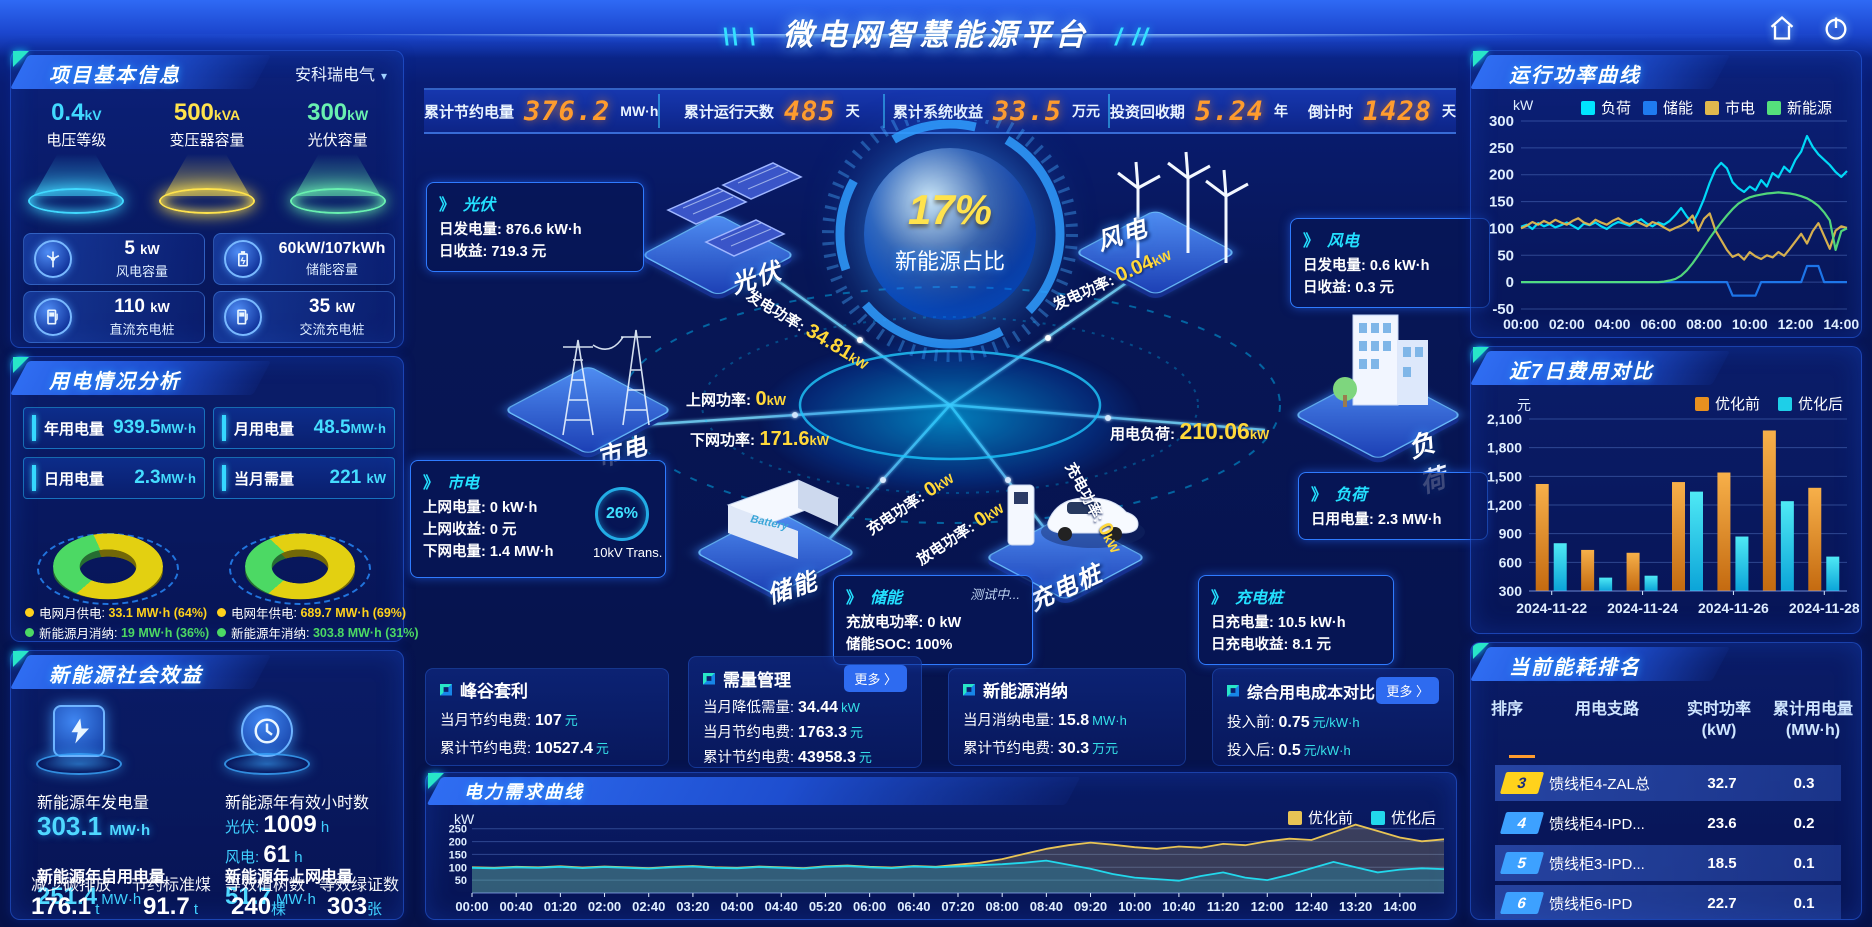 The image size is (1872, 927). Describe the element at coordinates (1606, 107) in the screenshot. I see `legend-item-load: 负荷` at that location.